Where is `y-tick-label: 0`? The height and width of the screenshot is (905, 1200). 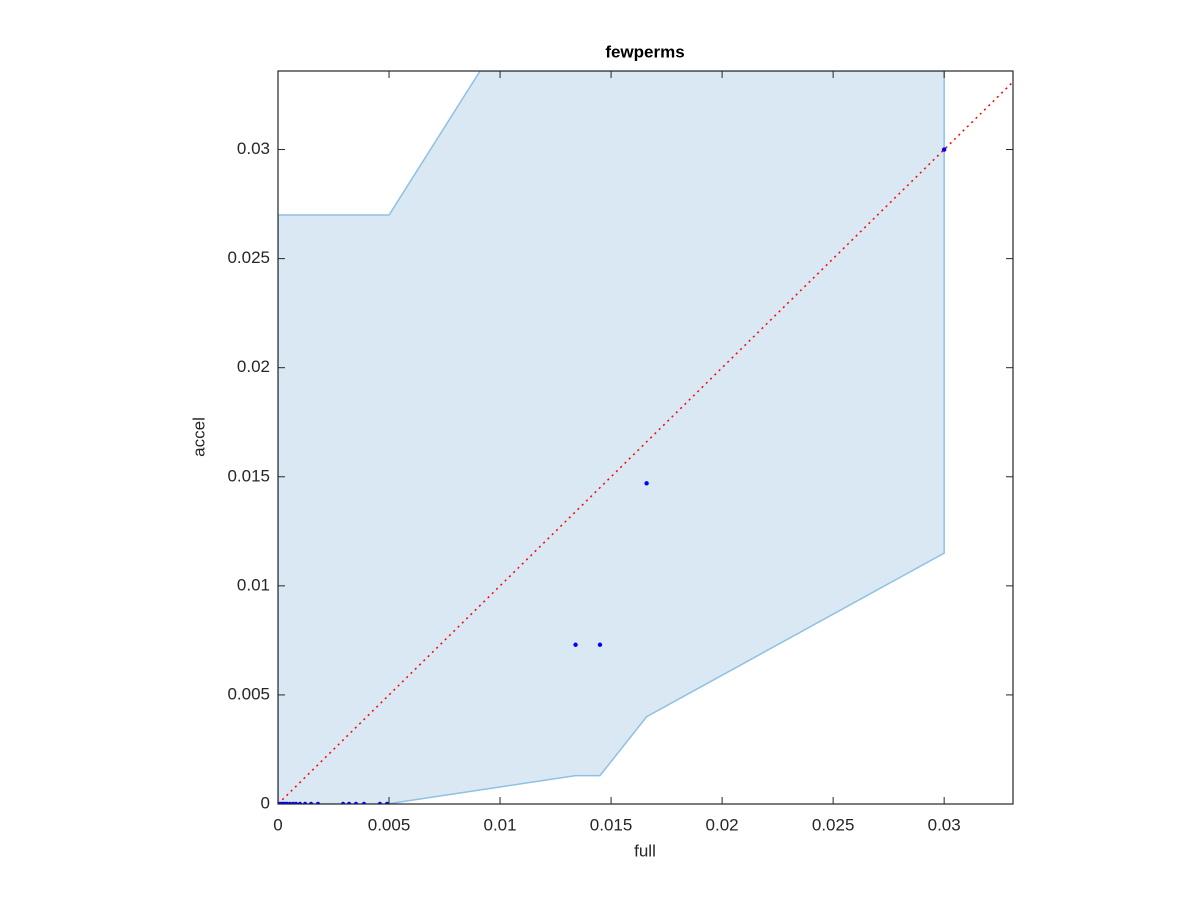
y-tick-label: 0 is located at coordinates (265, 802).